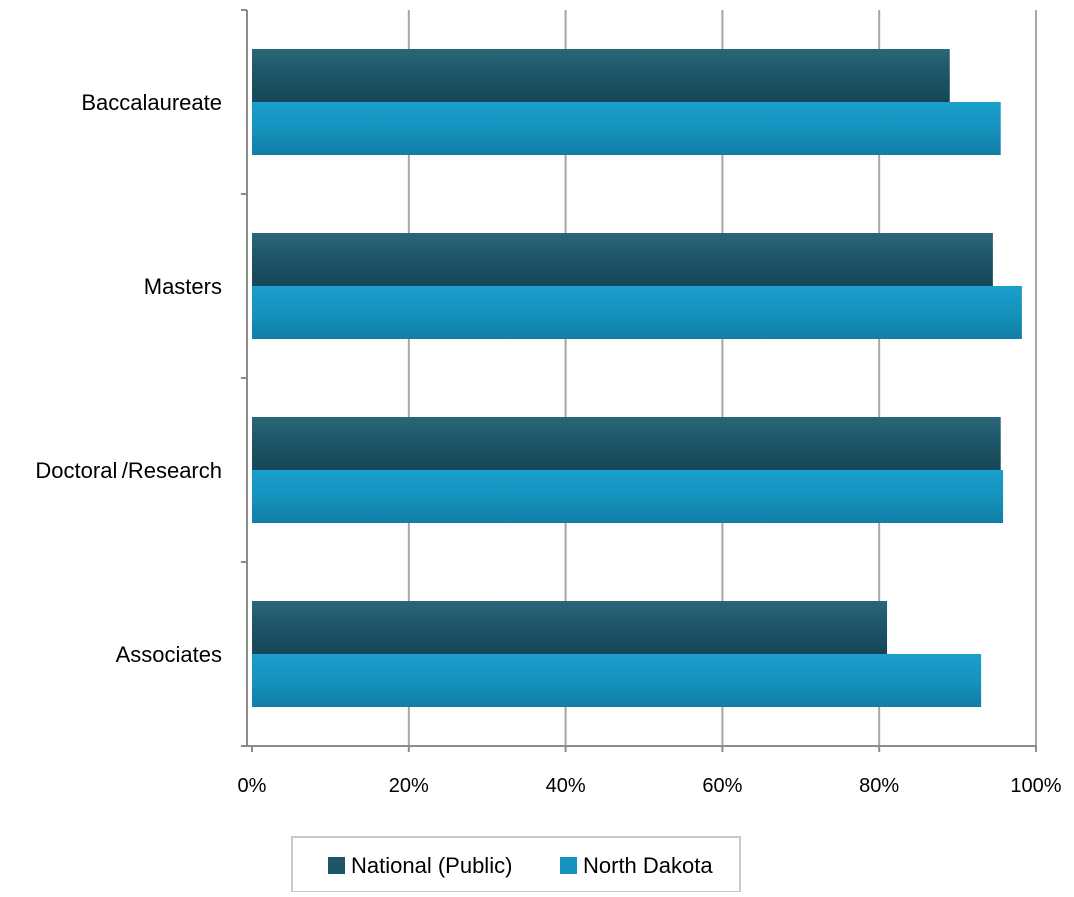  What do you see at coordinates (169, 654) in the screenshot?
I see `category-label: Associates` at bounding box center [169, 654].